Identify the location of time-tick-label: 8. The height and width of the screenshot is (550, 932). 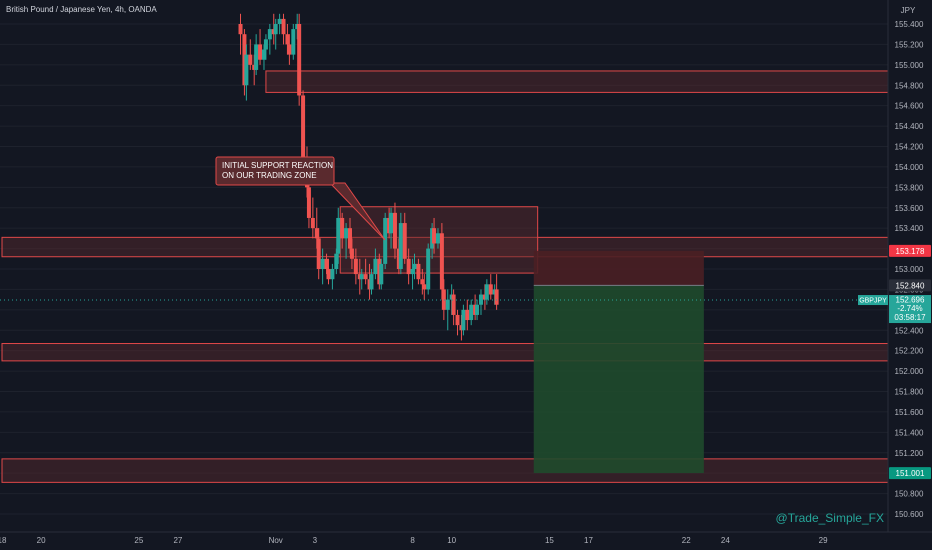
(412, 540).